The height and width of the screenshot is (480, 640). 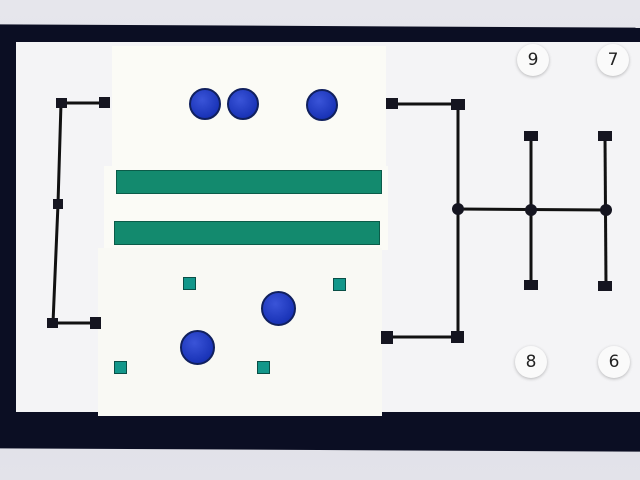 I want to click on right-bracket-wire, so click(x=422, y=220).